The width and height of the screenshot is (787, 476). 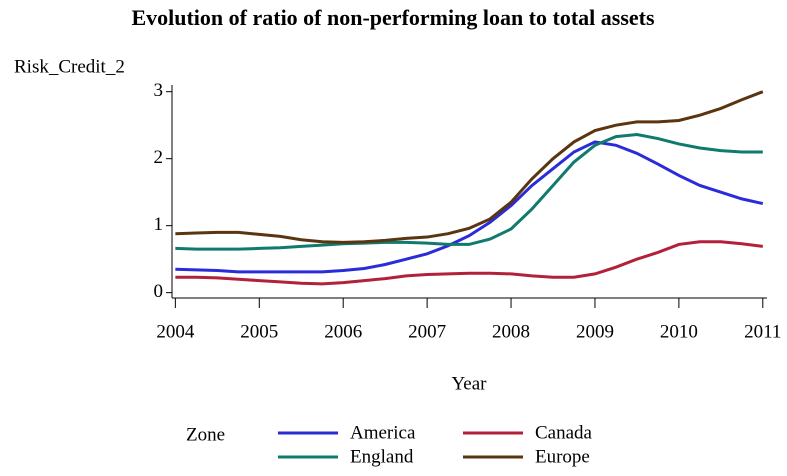 What do you see at coordinates (427, 331) in the screenshot?
I see `x-tick-label: 2007` at bounding box center [427, 331].